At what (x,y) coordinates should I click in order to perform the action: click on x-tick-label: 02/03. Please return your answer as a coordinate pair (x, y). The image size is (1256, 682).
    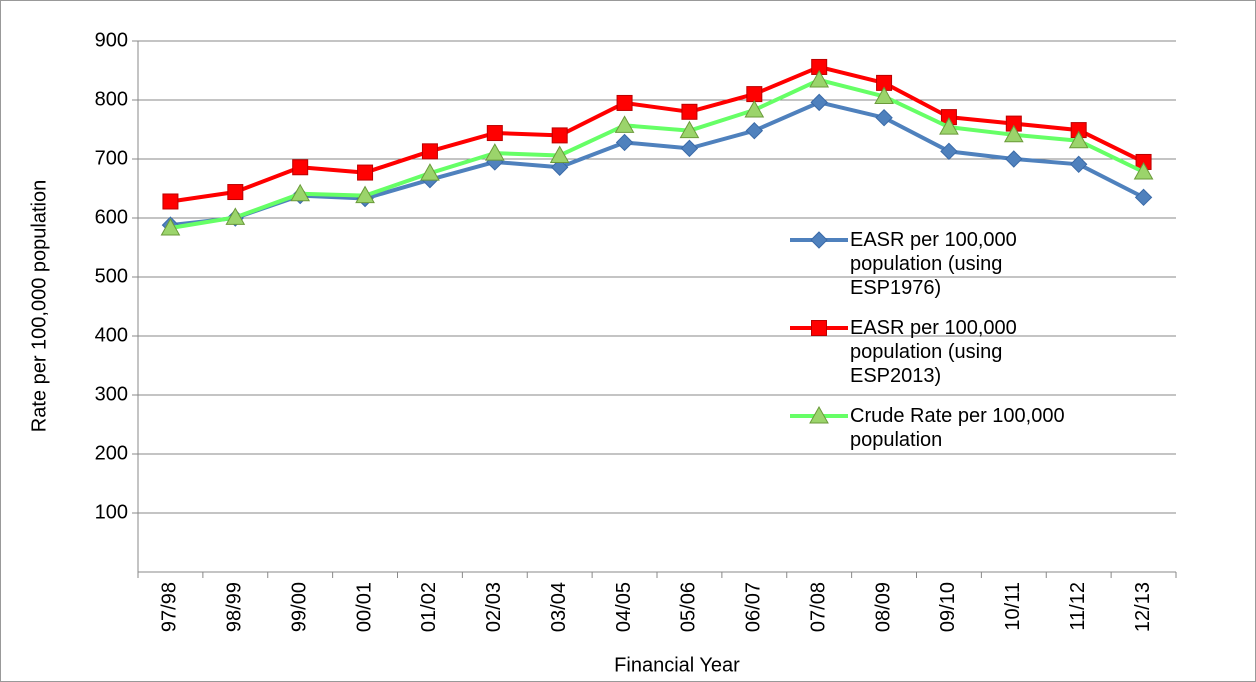
    Looking at the image, I should click on (494, 607).